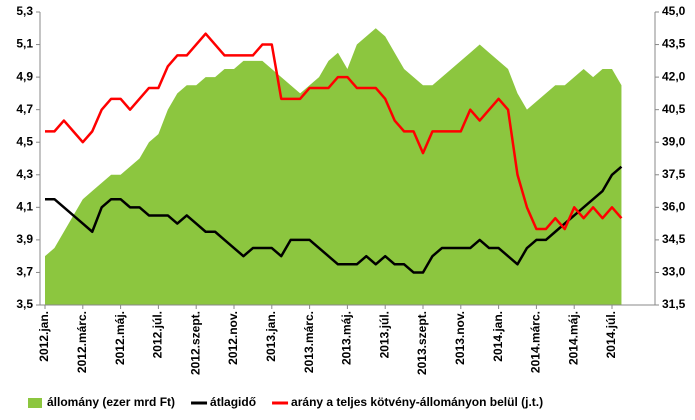 The height and width of the screenshot is (420, 695). I want to click on y2-tick-label: 34,5, so click(674, 239).